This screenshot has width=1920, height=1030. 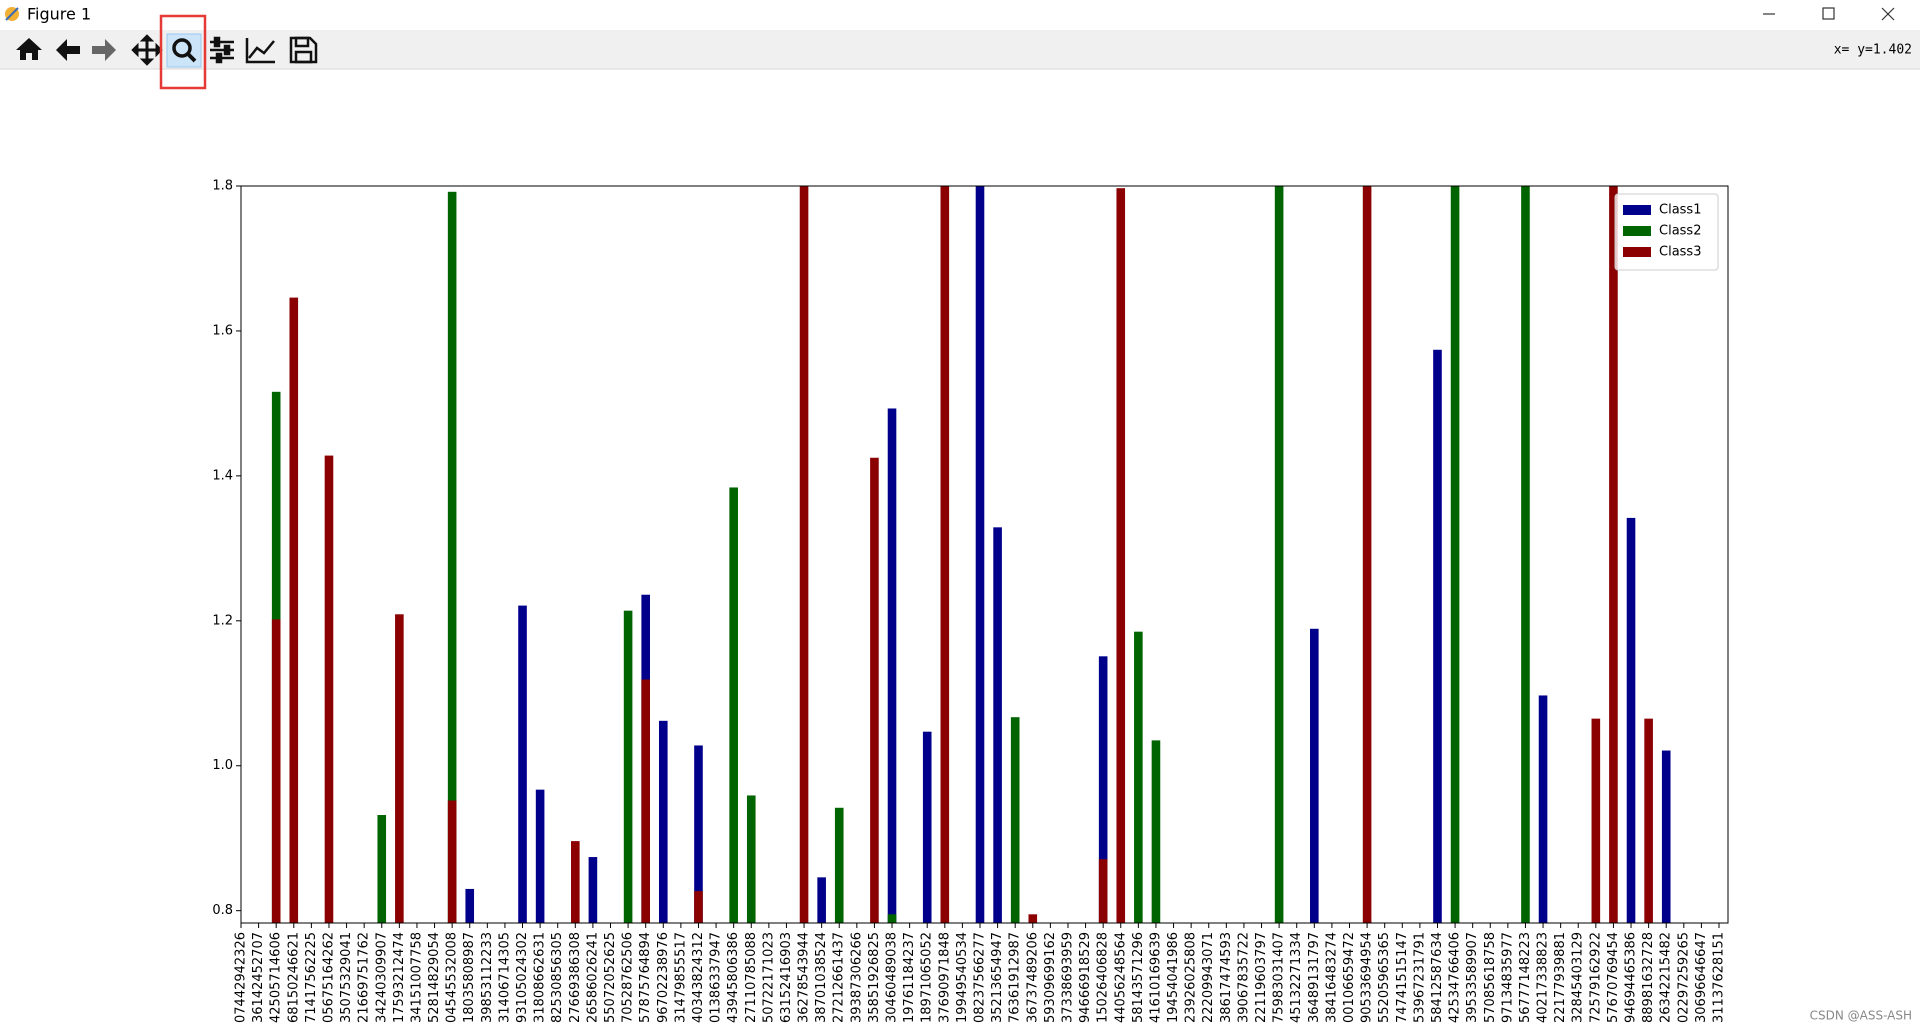 What do you see at coordinates (1331, 977) in the screenshot?
I see `x-tick-label: 38416483274` at bounding box center [1331, 977].